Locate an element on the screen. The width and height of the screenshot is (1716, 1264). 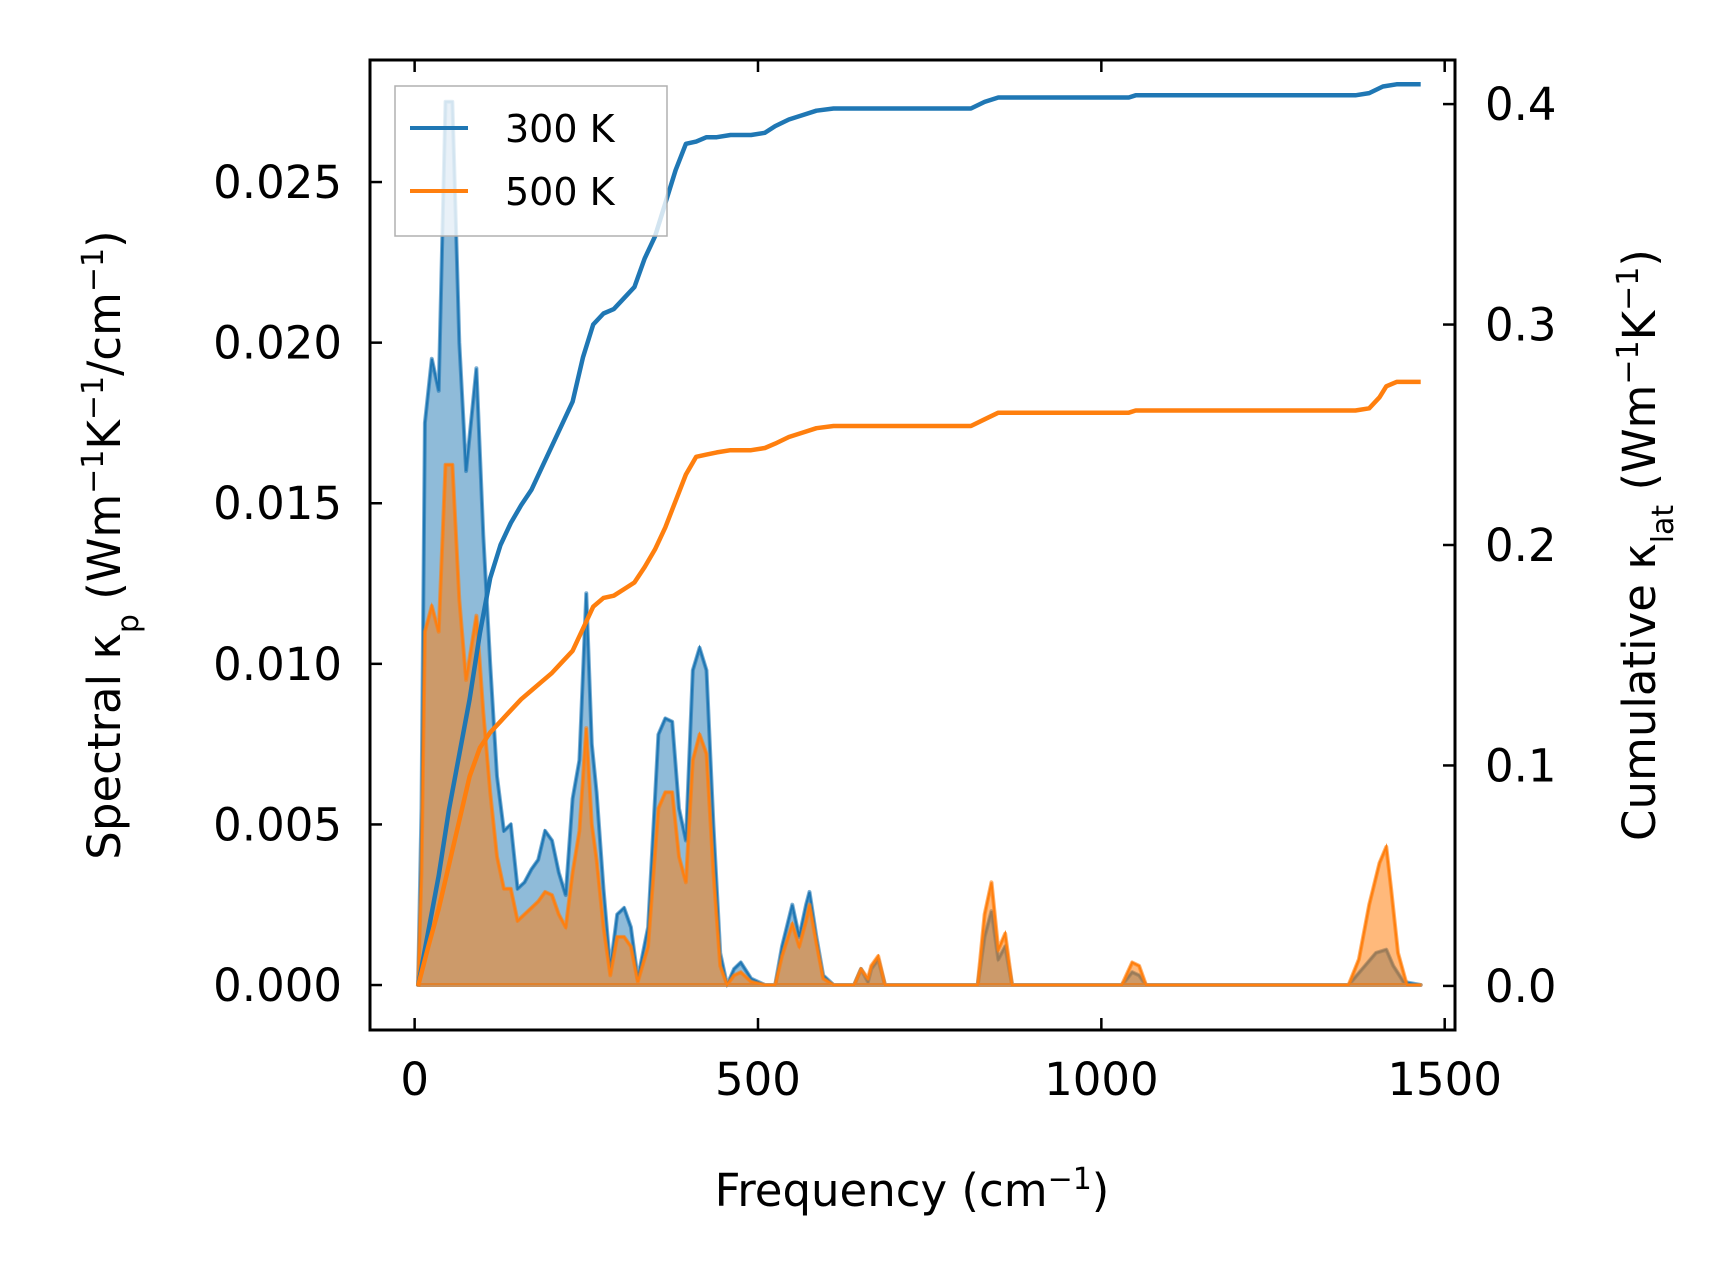
y-right-tick-label: 0.1 is located at coordinates (1521, 765).